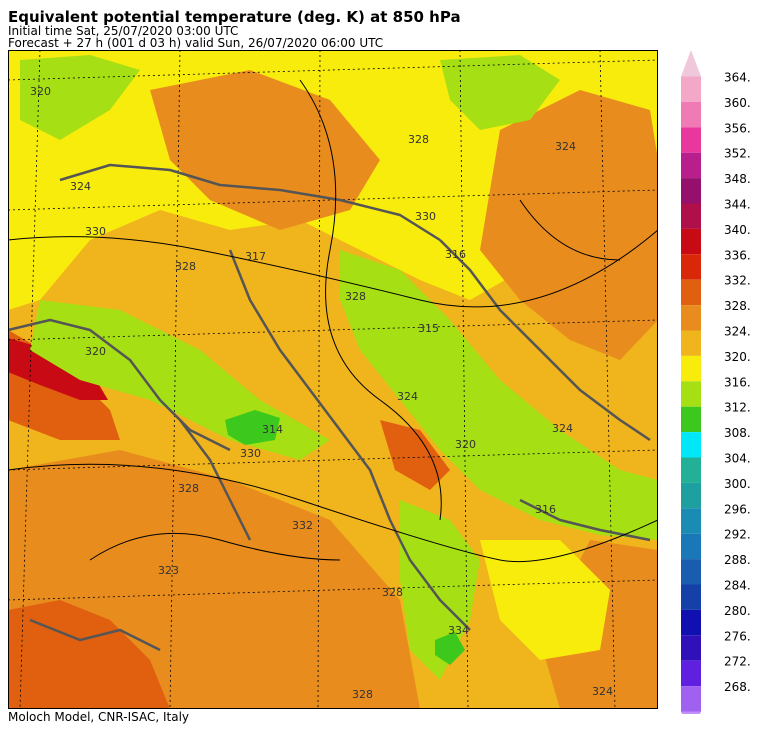  Describe the element at coordinates (123, 31) in the screenshot. I see `initial-time: Initial time Sat, 25/07/2020 03:00 UTC` at that location.